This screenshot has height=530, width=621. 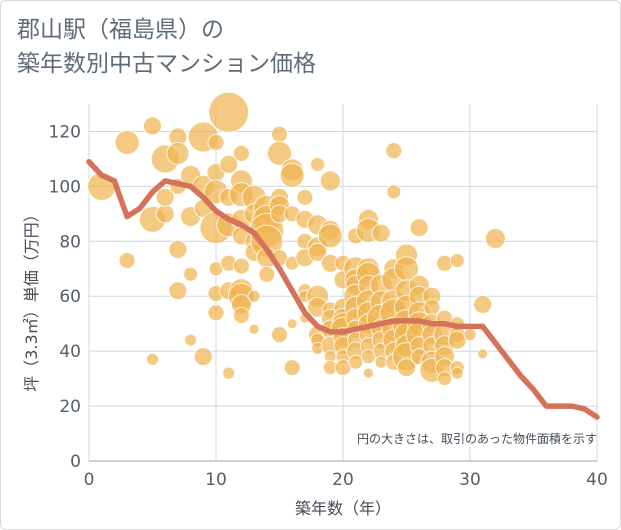 What do you see at coordinates (120, 30) in the screenshot?
I see `chart-title-line1: 郡山駅（福島県）の` at bounding box center [120, 30].